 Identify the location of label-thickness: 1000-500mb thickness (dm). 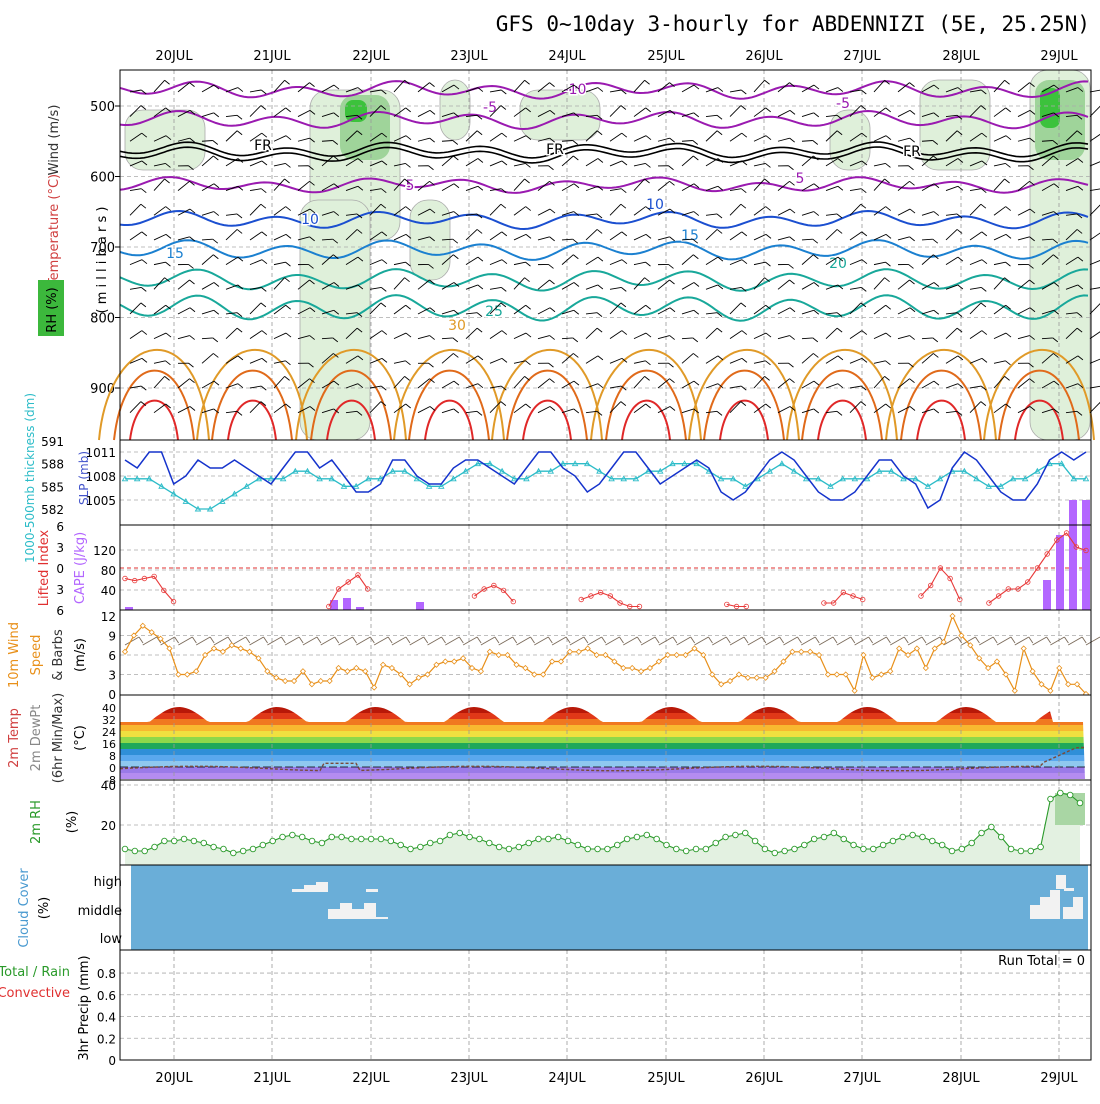
(30, 478).